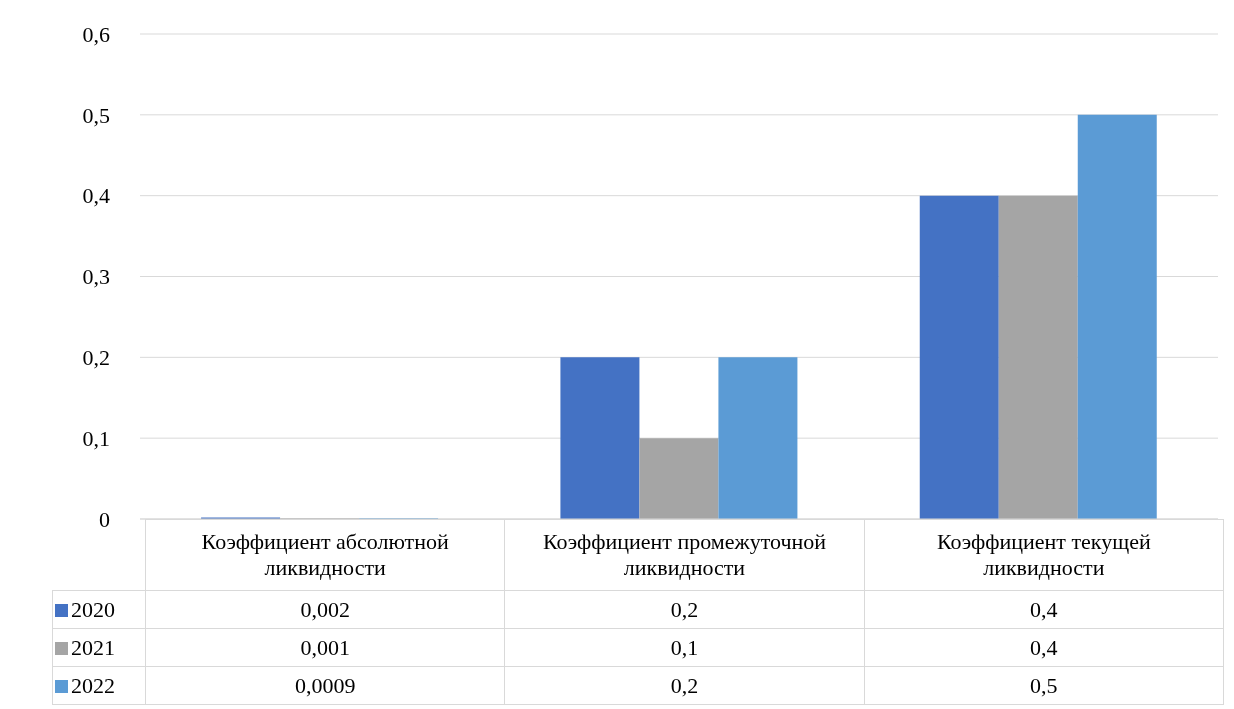 Image resolution: width=1234 pixels, height=709 pixels. Describe the element at coordinates (96, 196) in the screenshot. I see `y-tick-label: 0,4` at that location.